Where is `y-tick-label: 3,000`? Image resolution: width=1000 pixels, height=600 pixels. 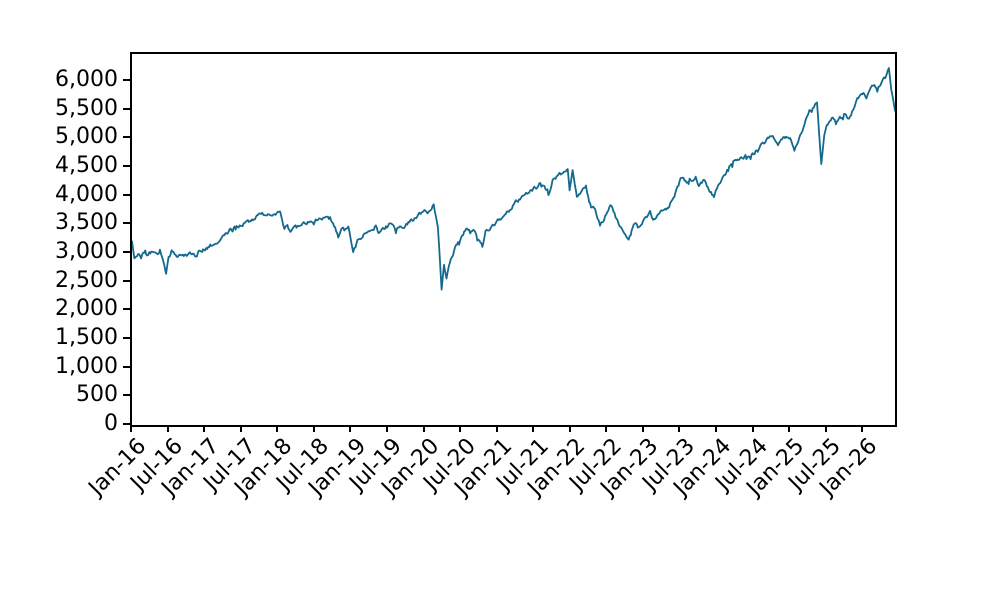
y-tick-label: 3,000 is located at coordinates (86, 251).